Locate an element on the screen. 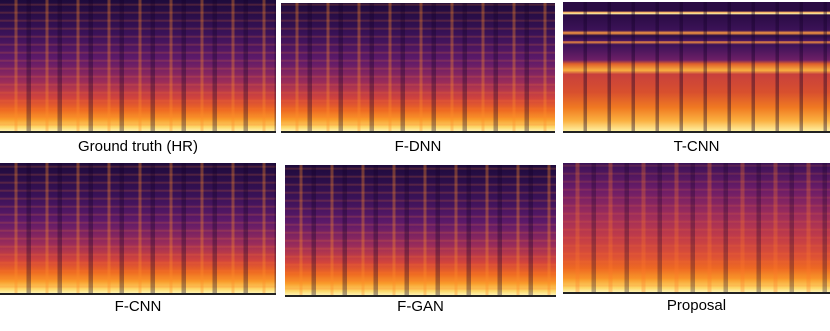 This screenshot has width=830, height=331. caption: Ground truth (HR) is located at coordinates (138, 146).